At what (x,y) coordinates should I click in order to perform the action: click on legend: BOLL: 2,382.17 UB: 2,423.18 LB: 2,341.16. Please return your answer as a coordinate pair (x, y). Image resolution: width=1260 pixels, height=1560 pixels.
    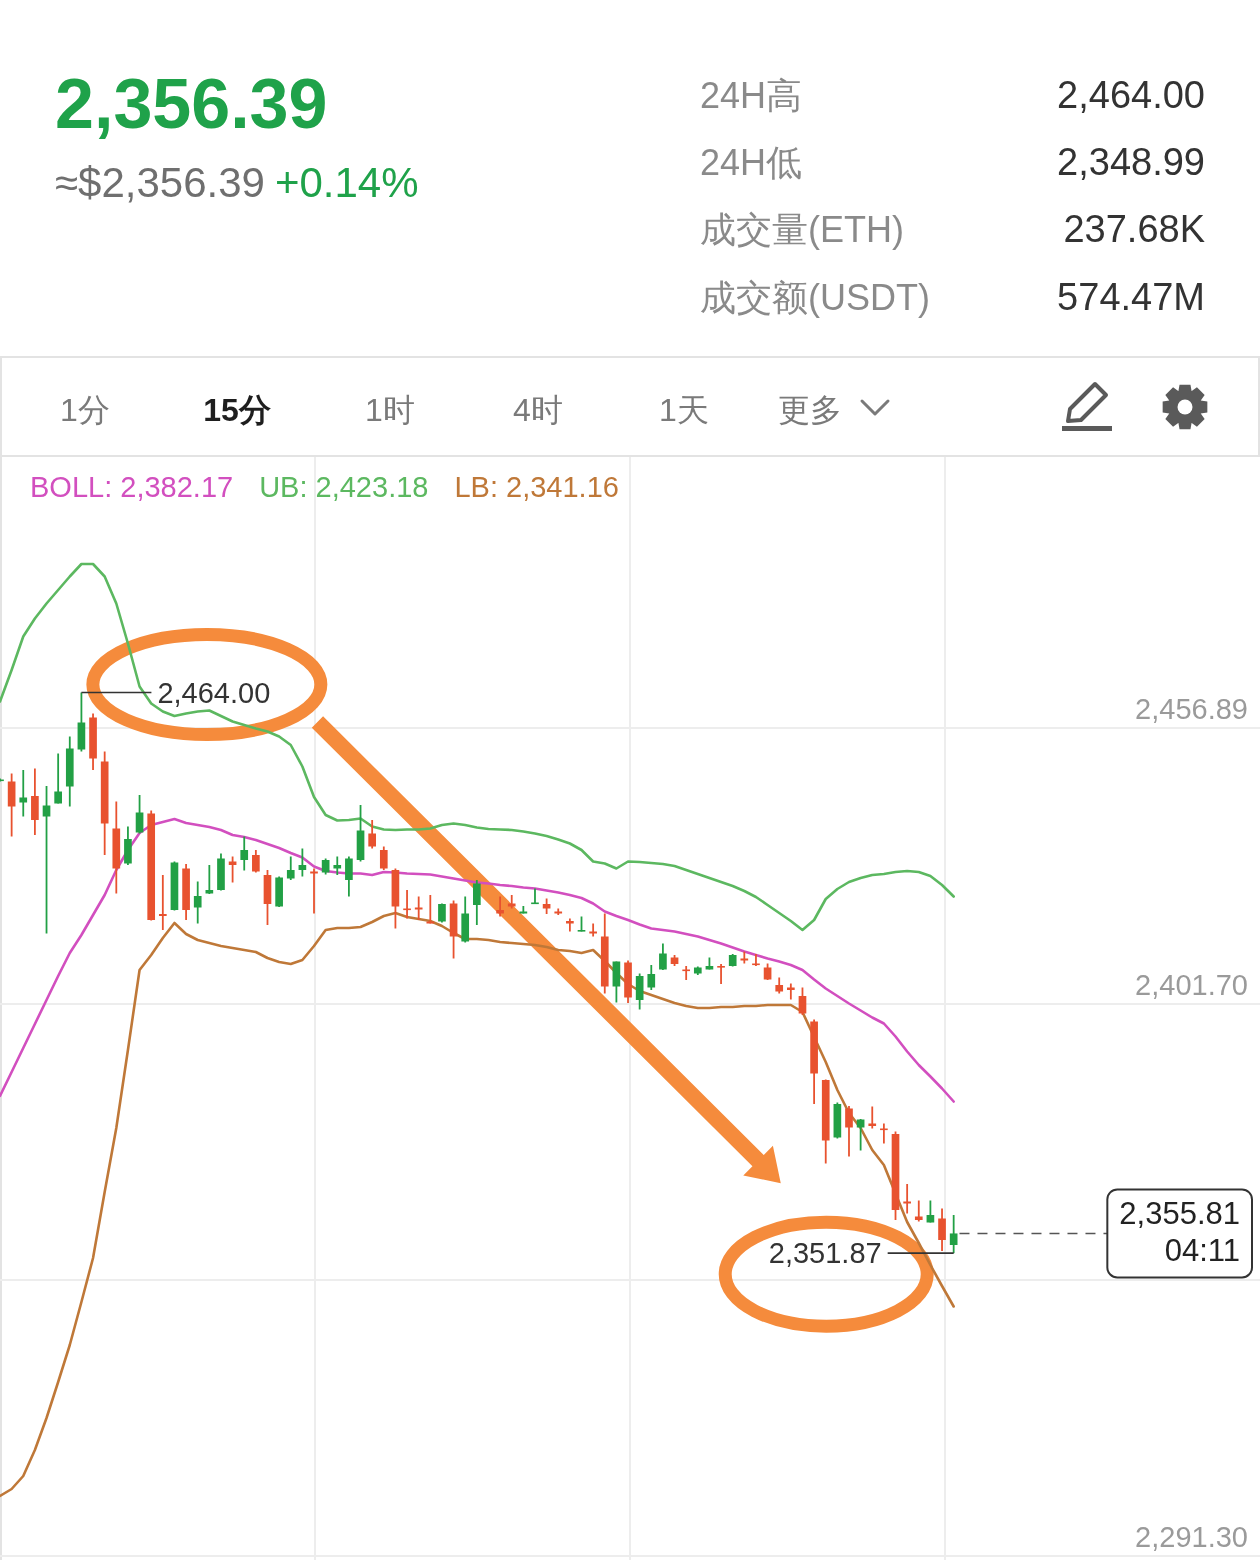
    Looking at the image, I should click on (324, 487).